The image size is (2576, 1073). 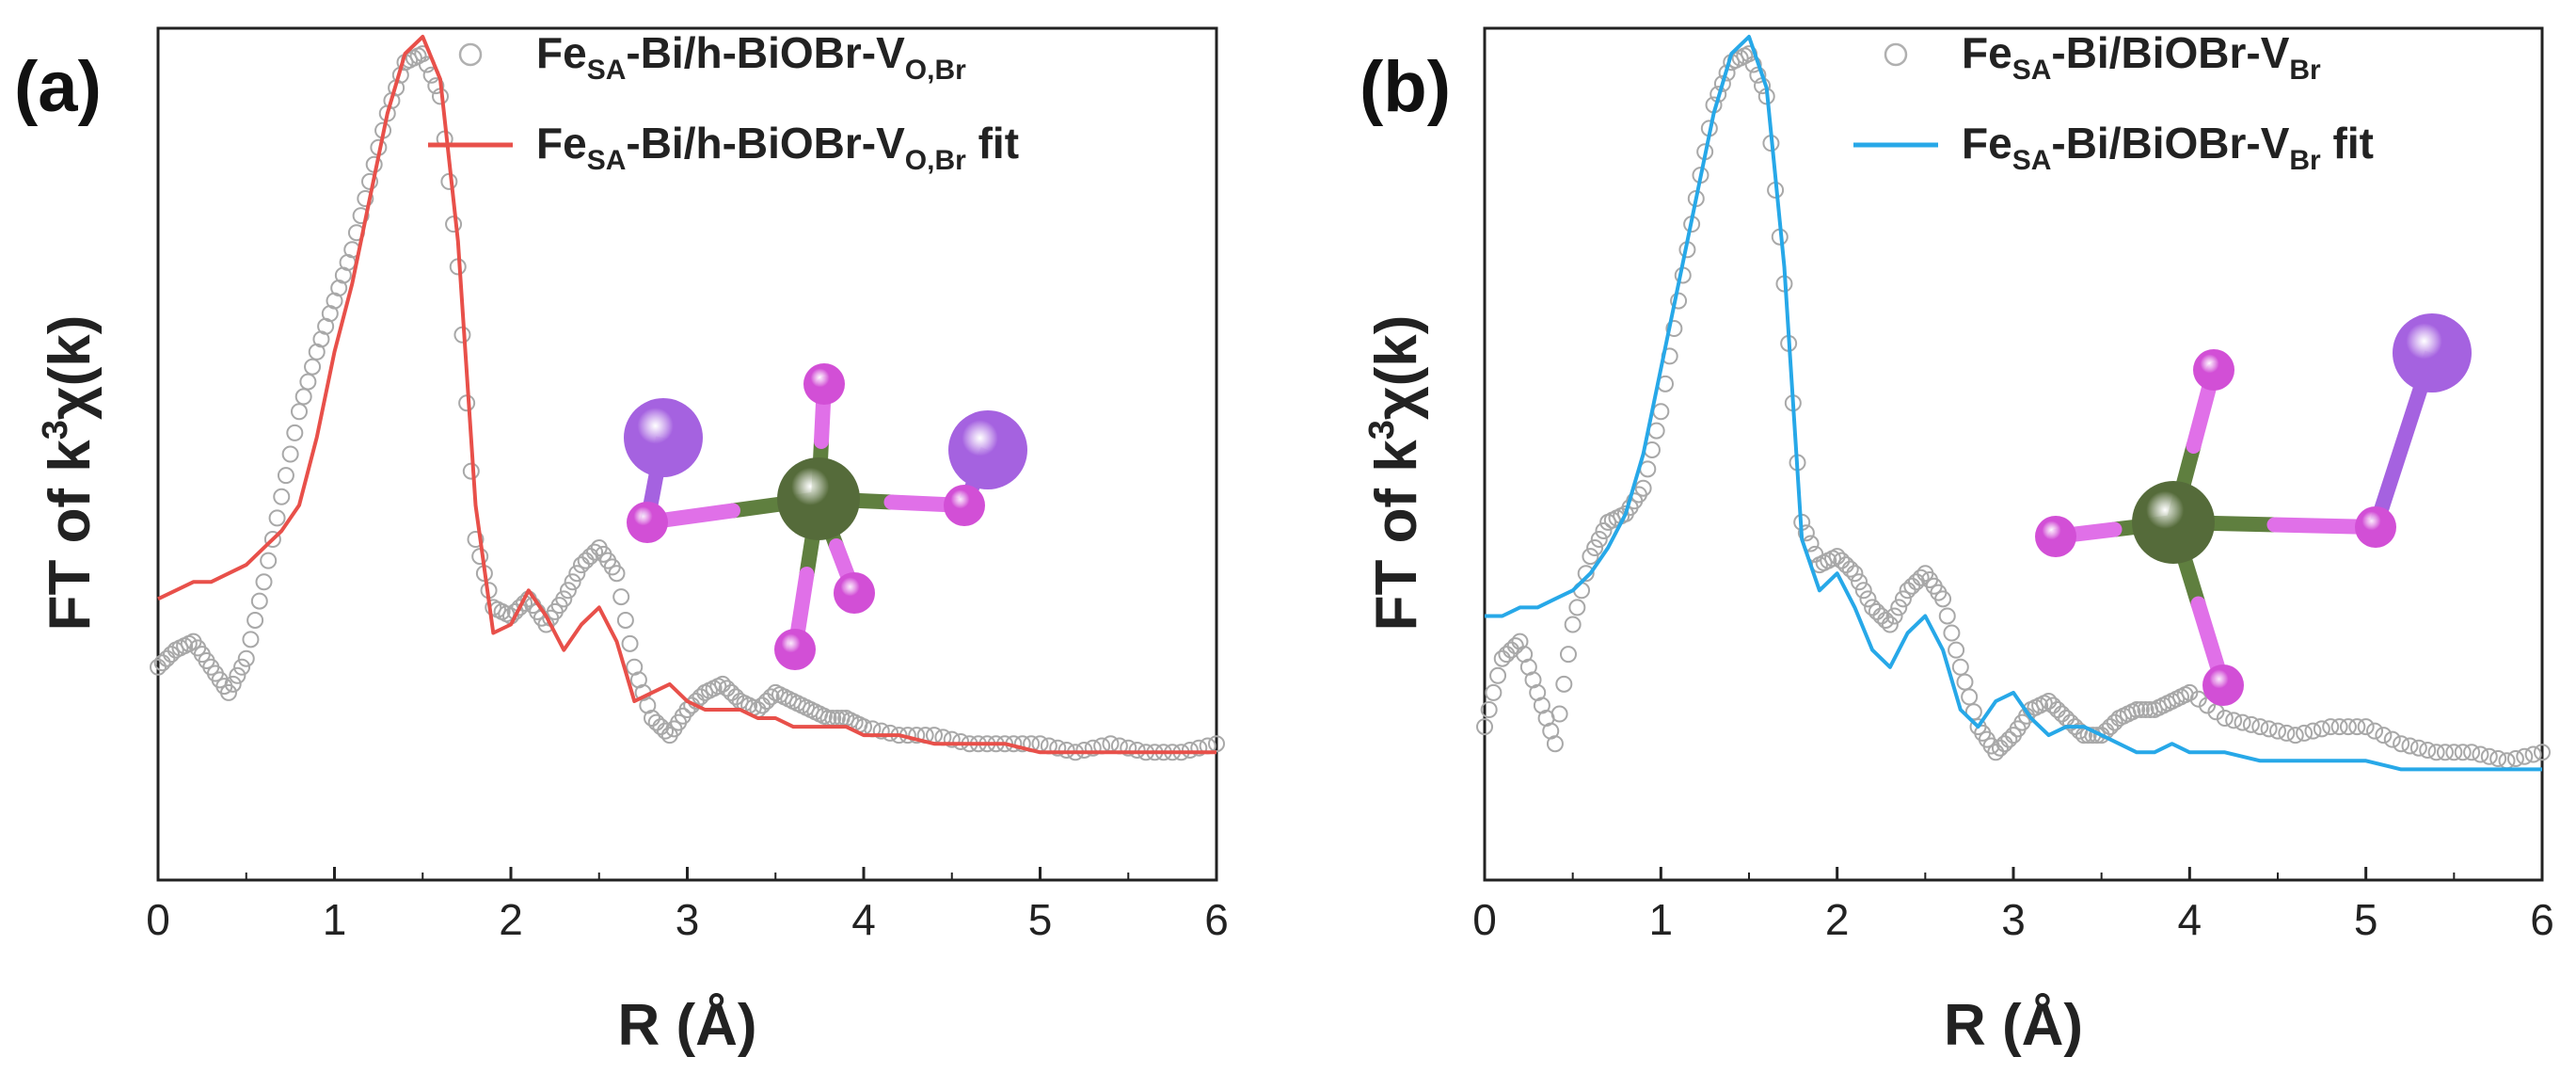 What do you see at coordinates (936, 160) in the screenshot?
I see `legend-label-subscript: O,Br` at bounding box center [936, 160].